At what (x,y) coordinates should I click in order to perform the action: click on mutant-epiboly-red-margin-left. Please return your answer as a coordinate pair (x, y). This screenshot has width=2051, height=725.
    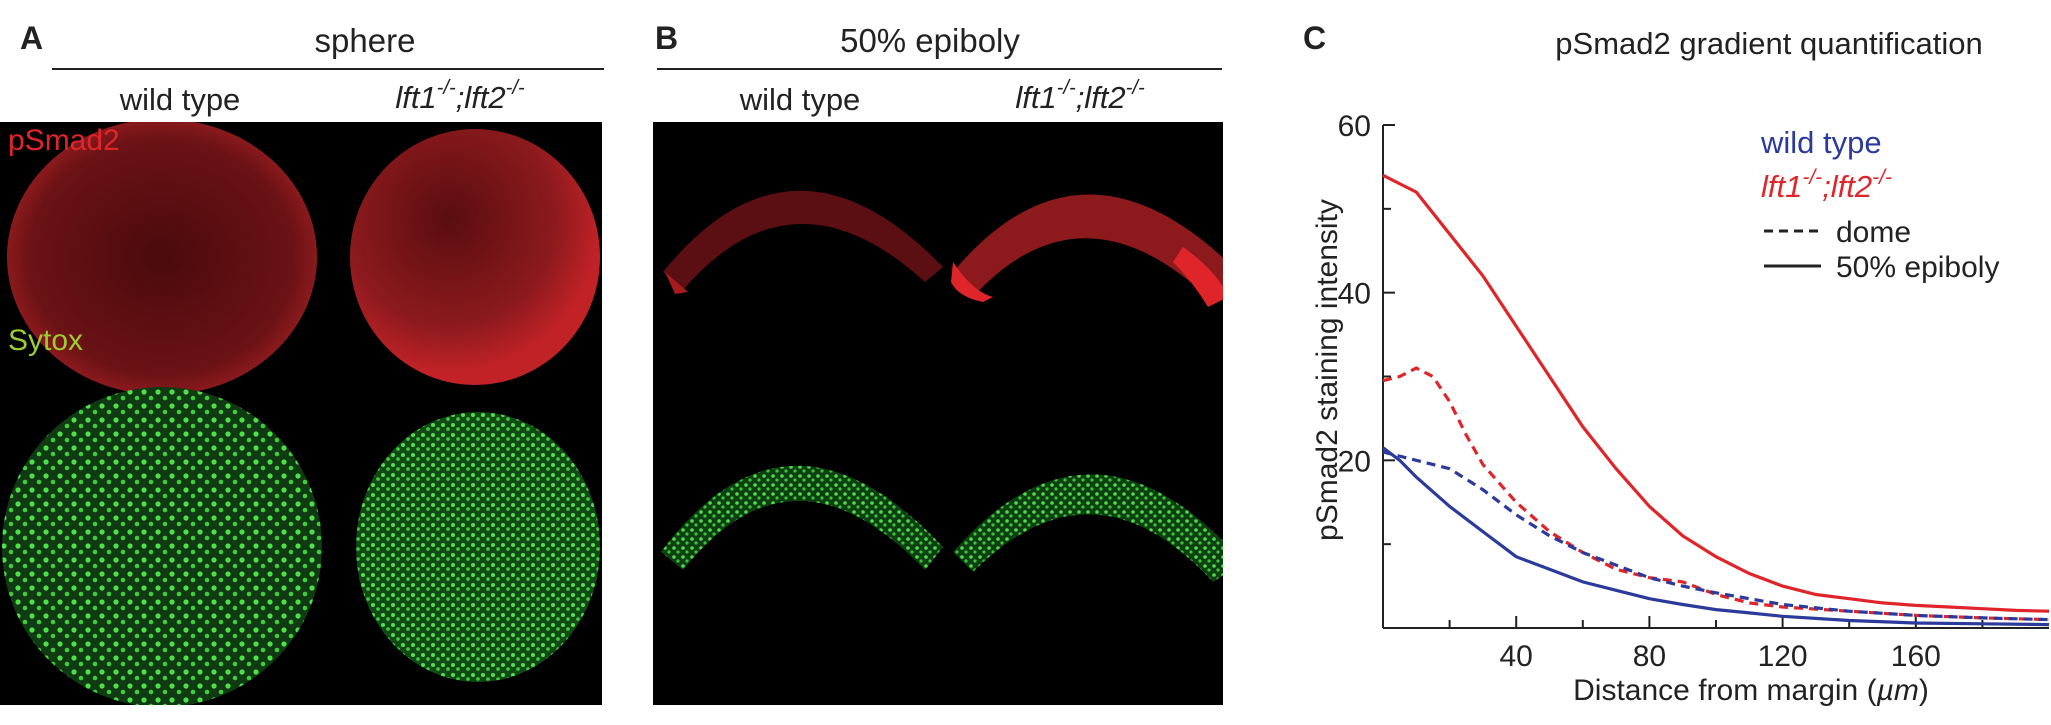
    Looking at the image, I should click on (972, 282).